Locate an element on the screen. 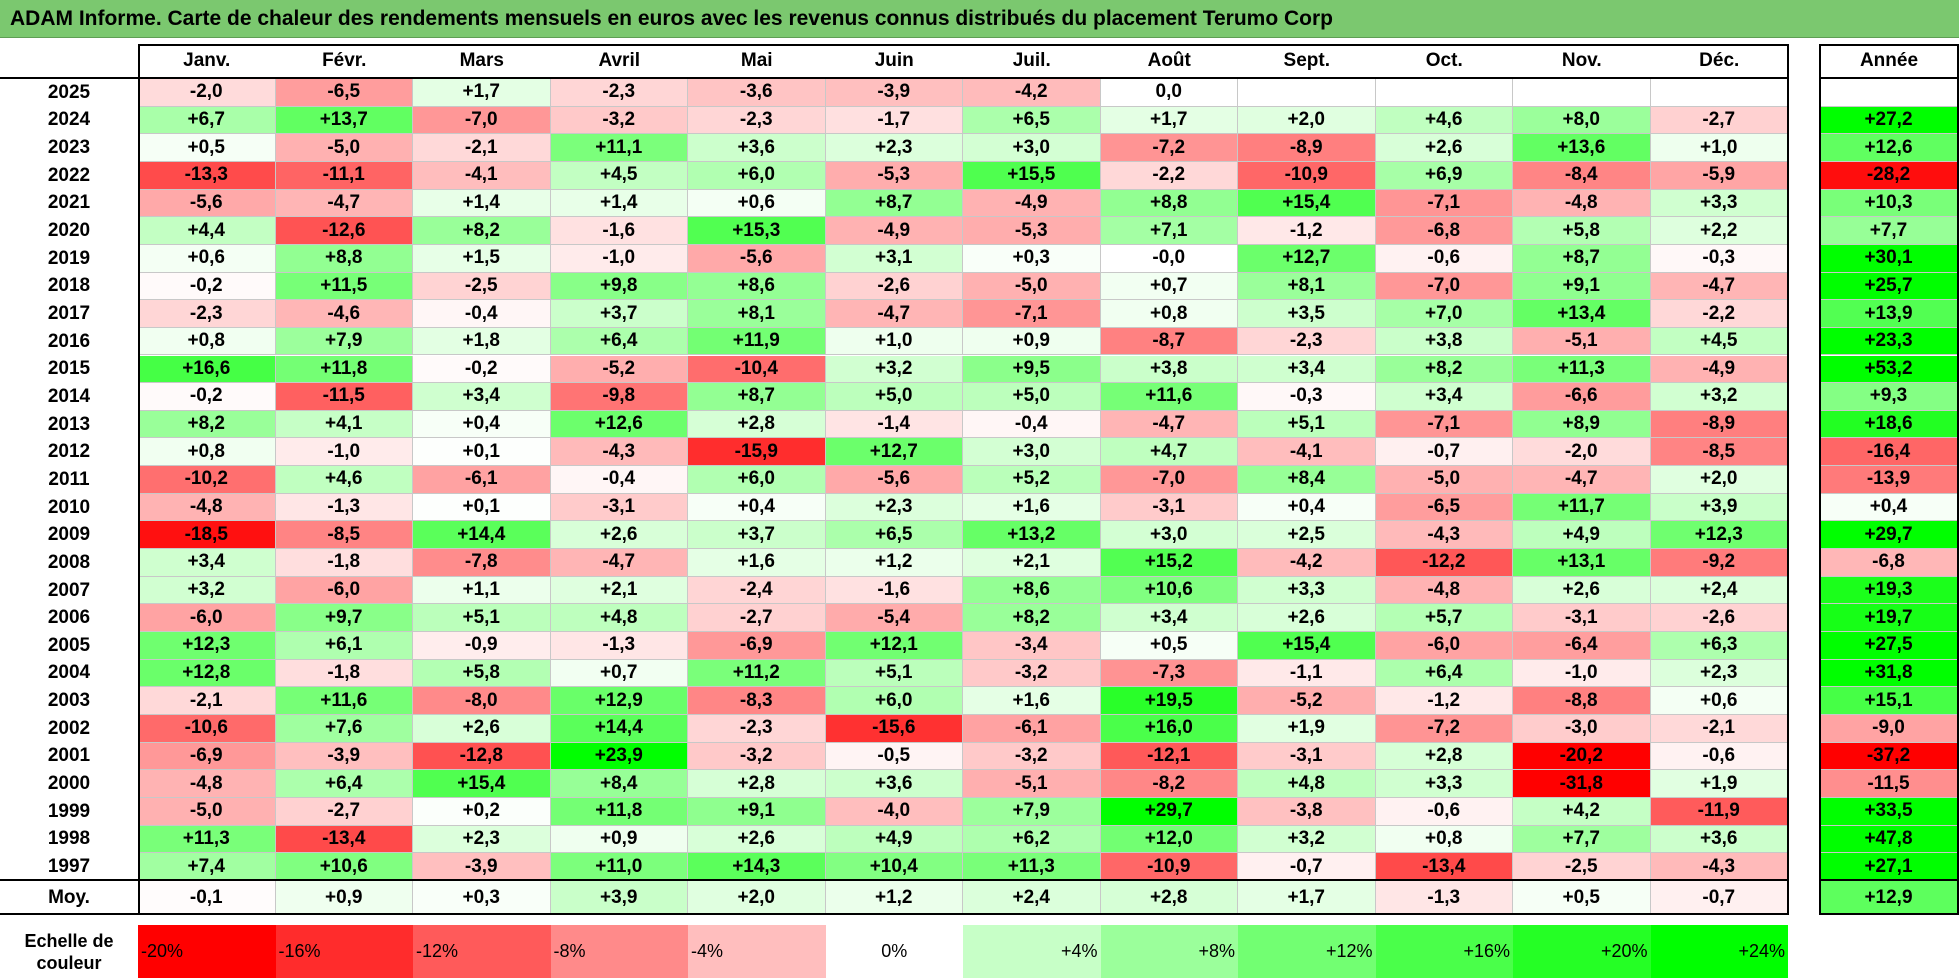 This screenshot has height=978, width=1959. heatmap-cell: -4,7 is located at coordinates (1169, 424).